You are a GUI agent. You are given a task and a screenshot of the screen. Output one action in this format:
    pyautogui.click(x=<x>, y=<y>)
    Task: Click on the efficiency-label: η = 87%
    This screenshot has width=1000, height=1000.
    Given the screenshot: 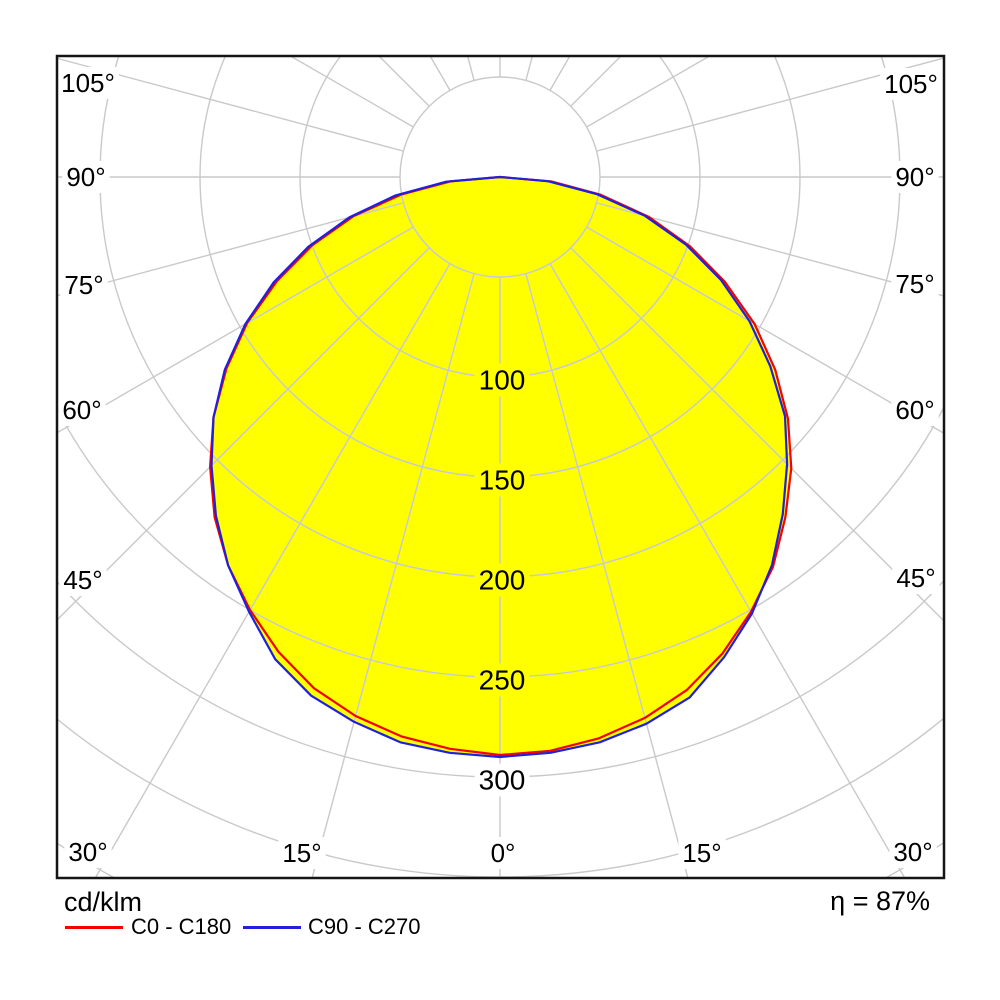 What is the action you would take?
    pyautogui.click(x=880, y=901)
    